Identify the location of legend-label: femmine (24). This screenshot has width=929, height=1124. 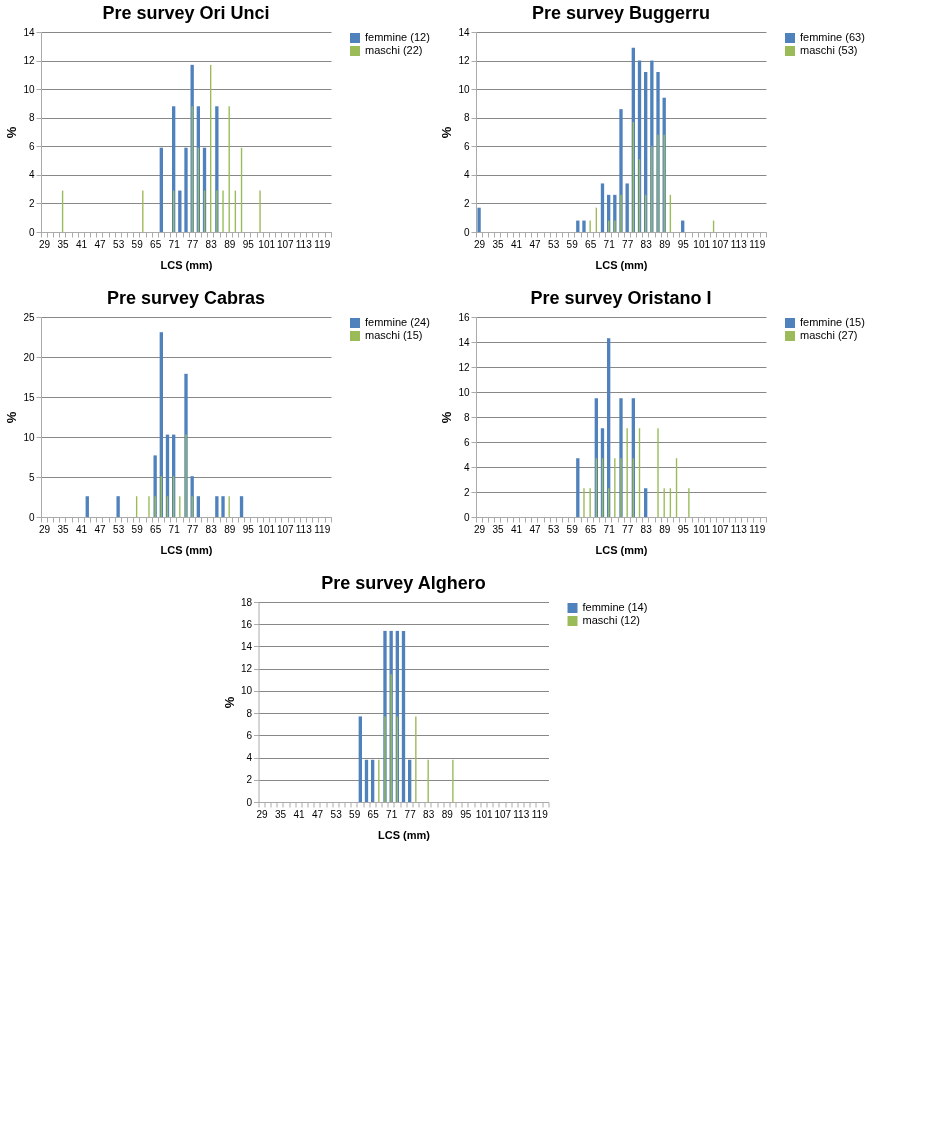
(397, 322).